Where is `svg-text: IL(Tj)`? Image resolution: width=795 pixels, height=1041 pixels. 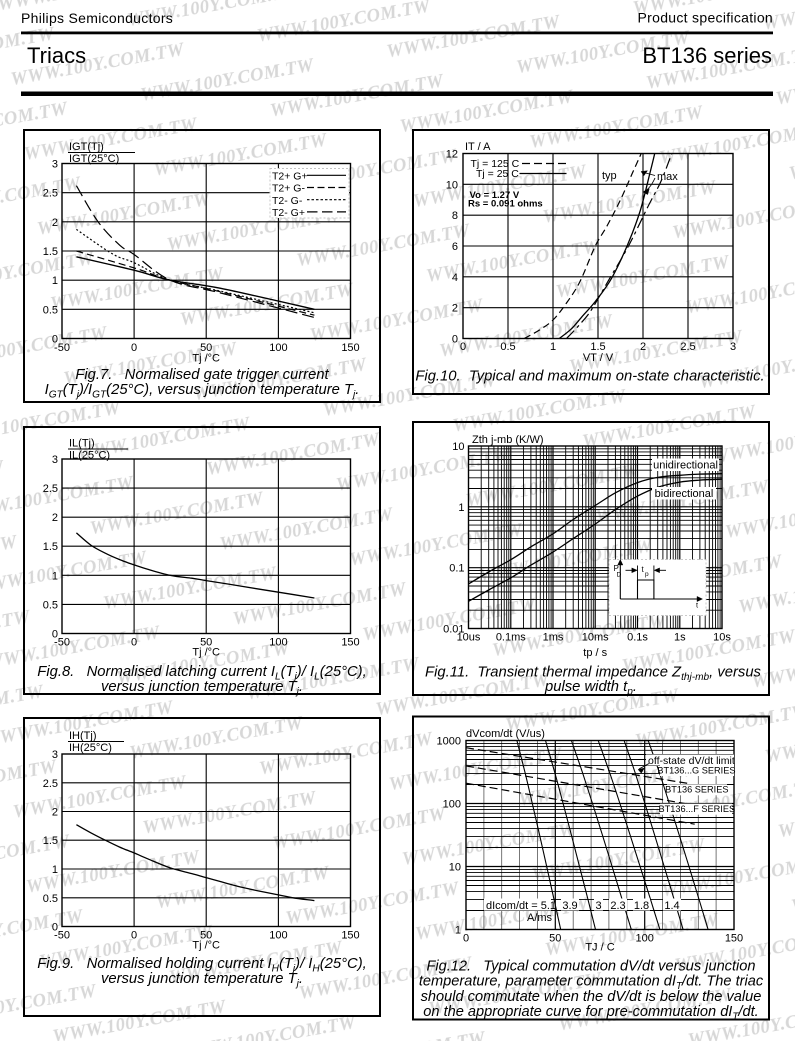
svg-text: IL(Tj) is located at coordinates (82, 444).